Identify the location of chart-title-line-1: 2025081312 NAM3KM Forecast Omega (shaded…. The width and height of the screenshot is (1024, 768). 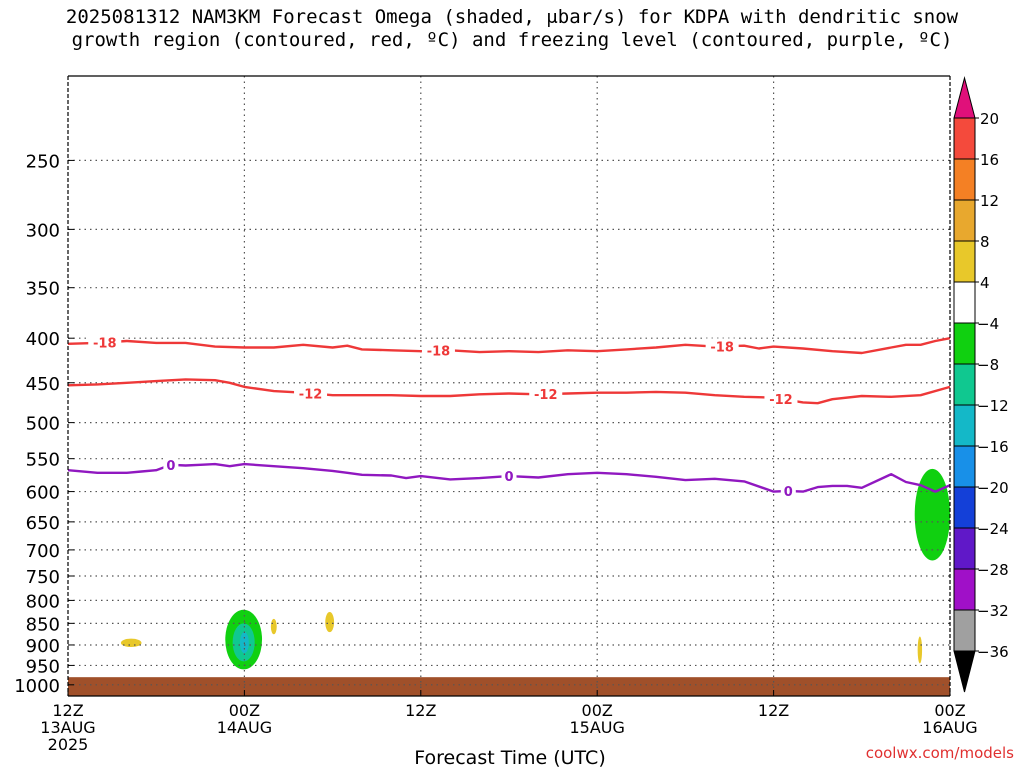
(512, 17).